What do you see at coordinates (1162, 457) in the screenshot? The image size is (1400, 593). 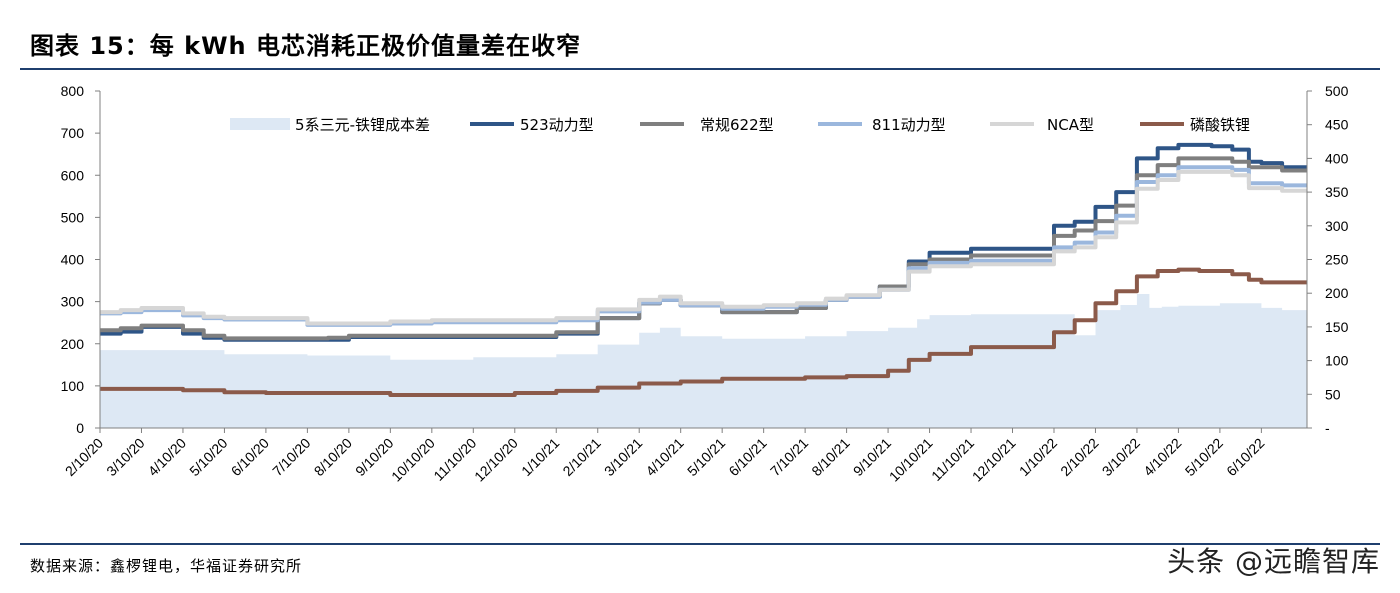 I see `x-tick-label: 4/10/22` at bounding box center [1162, 457].